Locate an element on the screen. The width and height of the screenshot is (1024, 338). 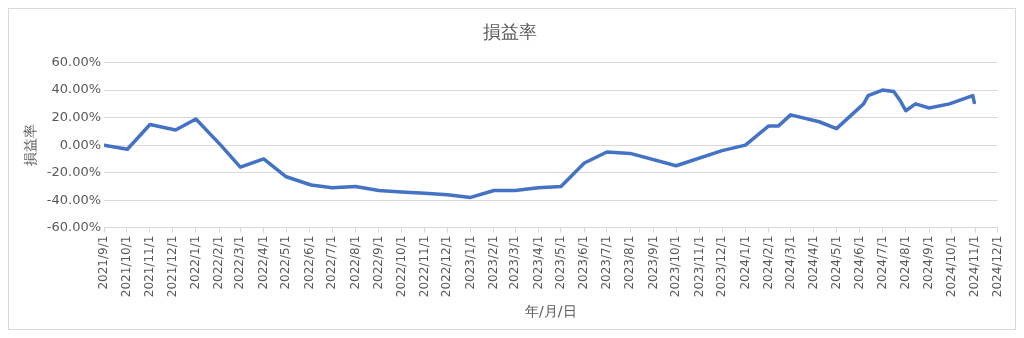
x-tick-label: 2024/10/1 is located at coordinates (950, 266).